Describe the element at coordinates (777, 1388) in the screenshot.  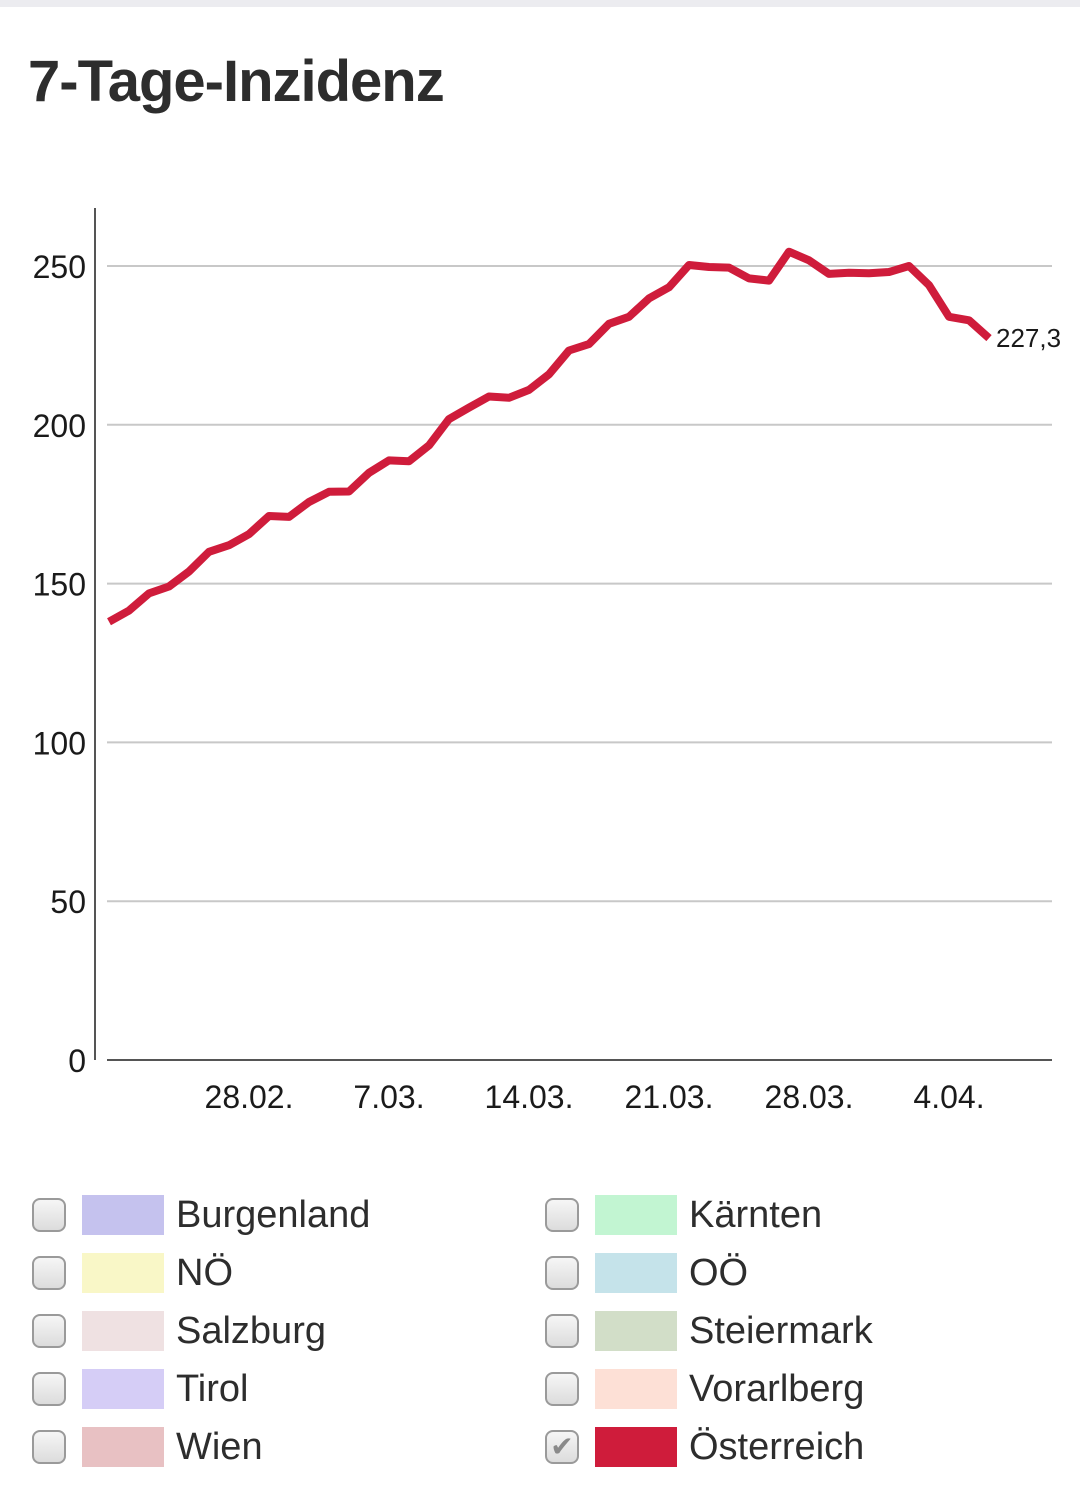
I see `legend-label: Vorarlberg` at that location.